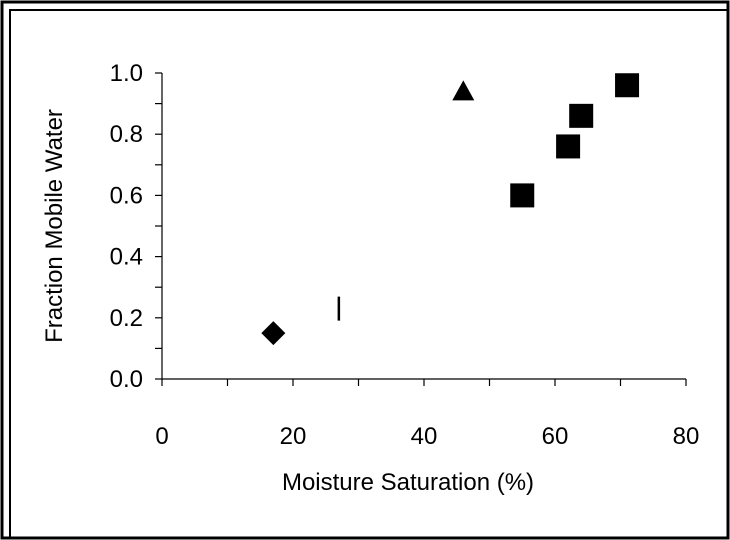 Image resolution: width=730 pixels, height=540 pixels. I want to click on x-tick-label: 80, so click(686, 436).